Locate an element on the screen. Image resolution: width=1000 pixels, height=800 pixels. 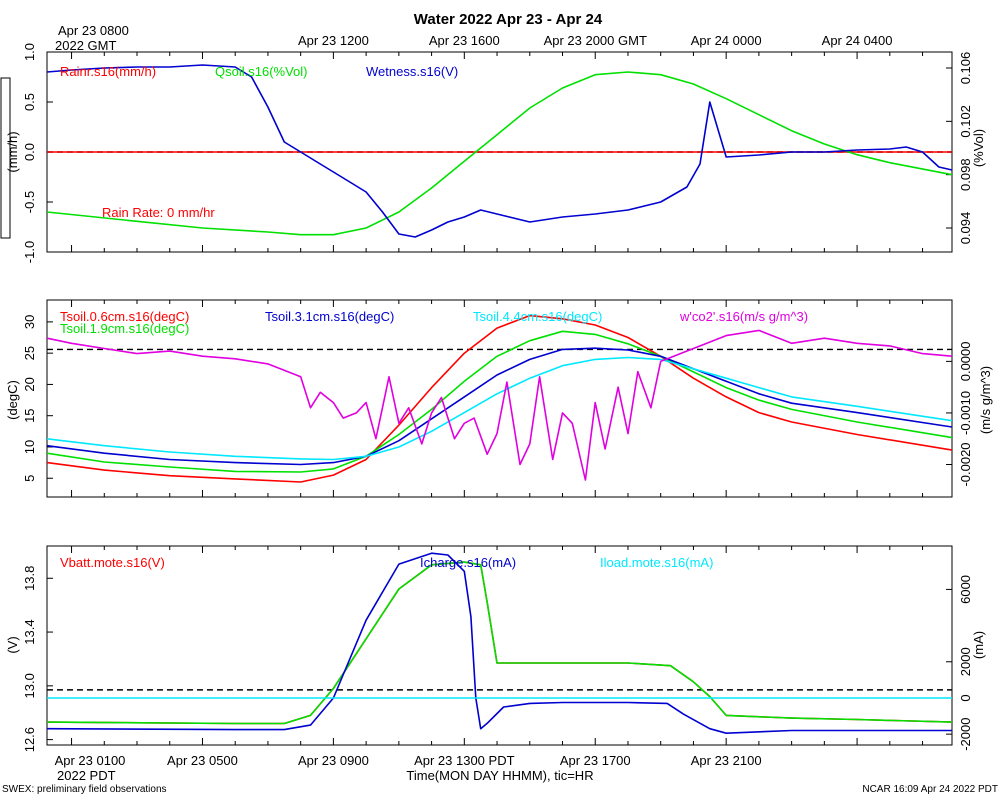
y-tick-label-left: 13.4 is located at coordinates (29, 631).